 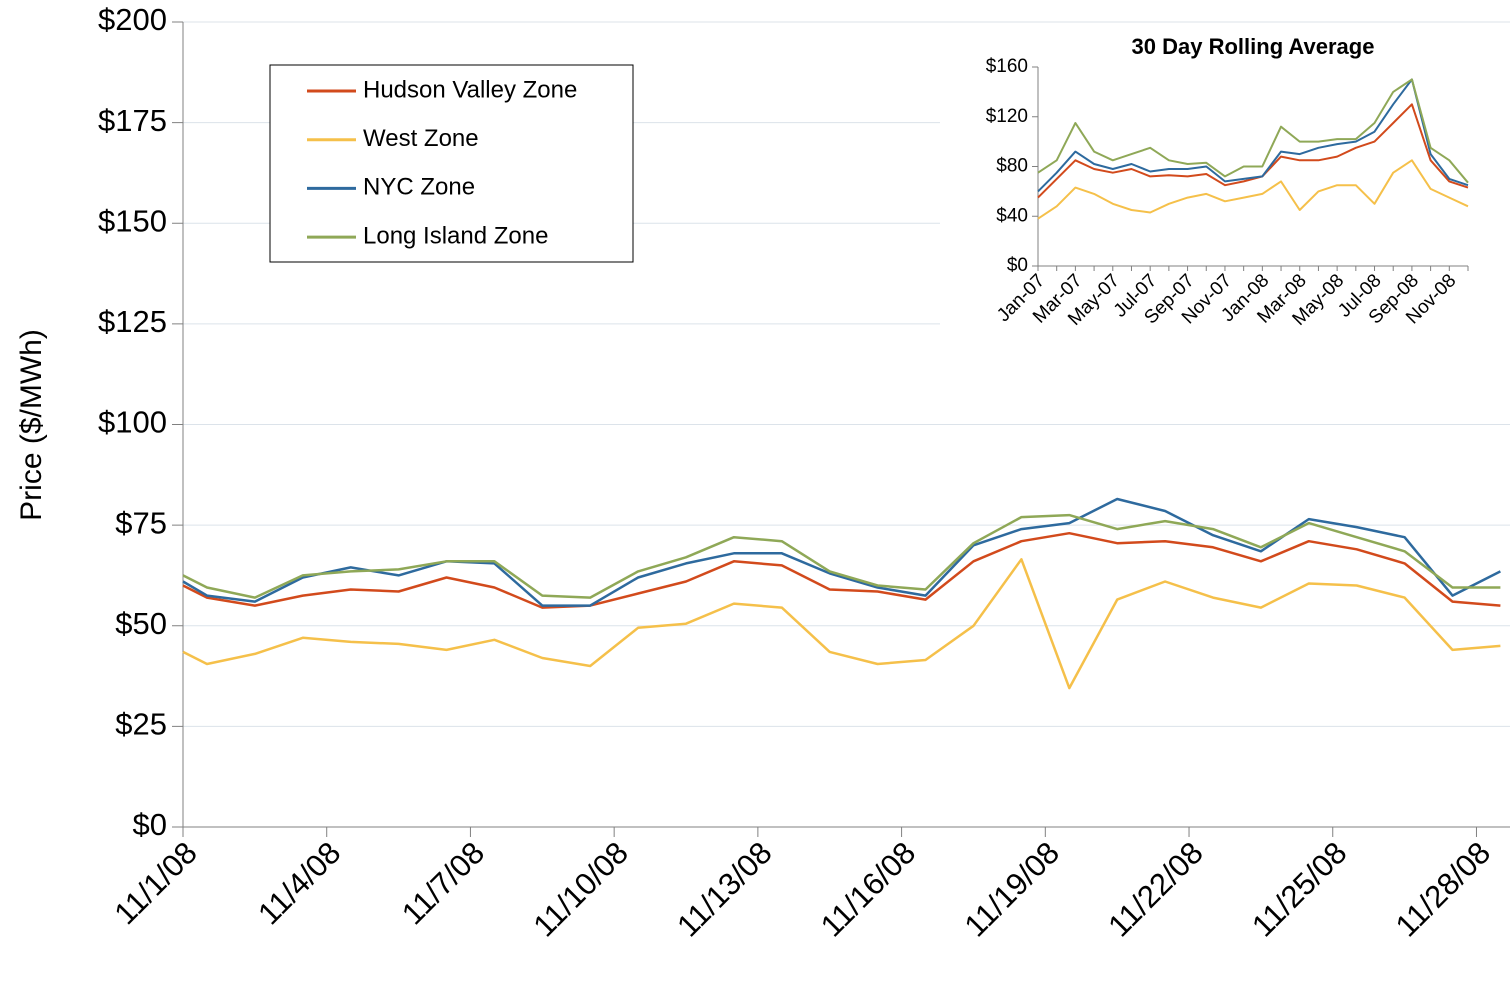 What do you see at coordinates (31, 425) in the screenshot?
I see `y-axis-label: Price ($/MWh)` at bounding box center [31, 425].